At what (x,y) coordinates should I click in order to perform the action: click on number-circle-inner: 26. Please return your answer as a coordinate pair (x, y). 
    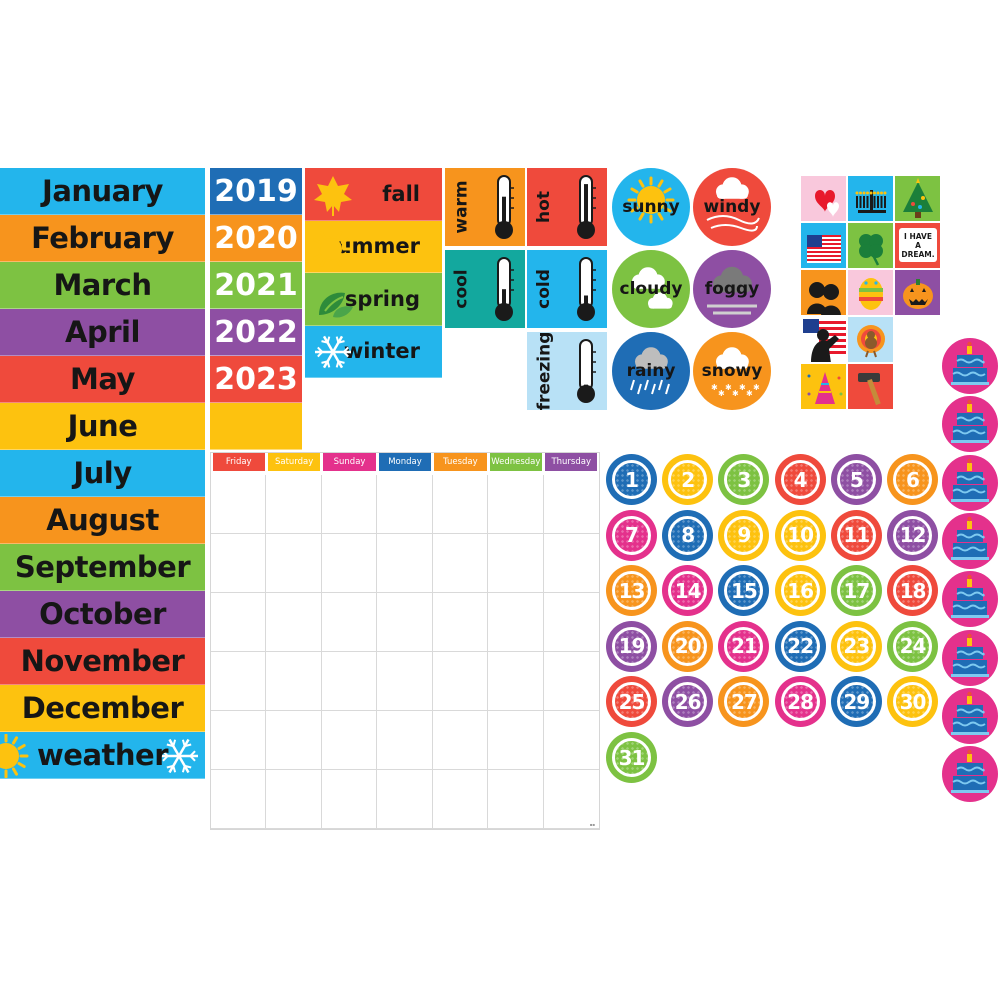
    Looking at the image, I should click on (688, 702).